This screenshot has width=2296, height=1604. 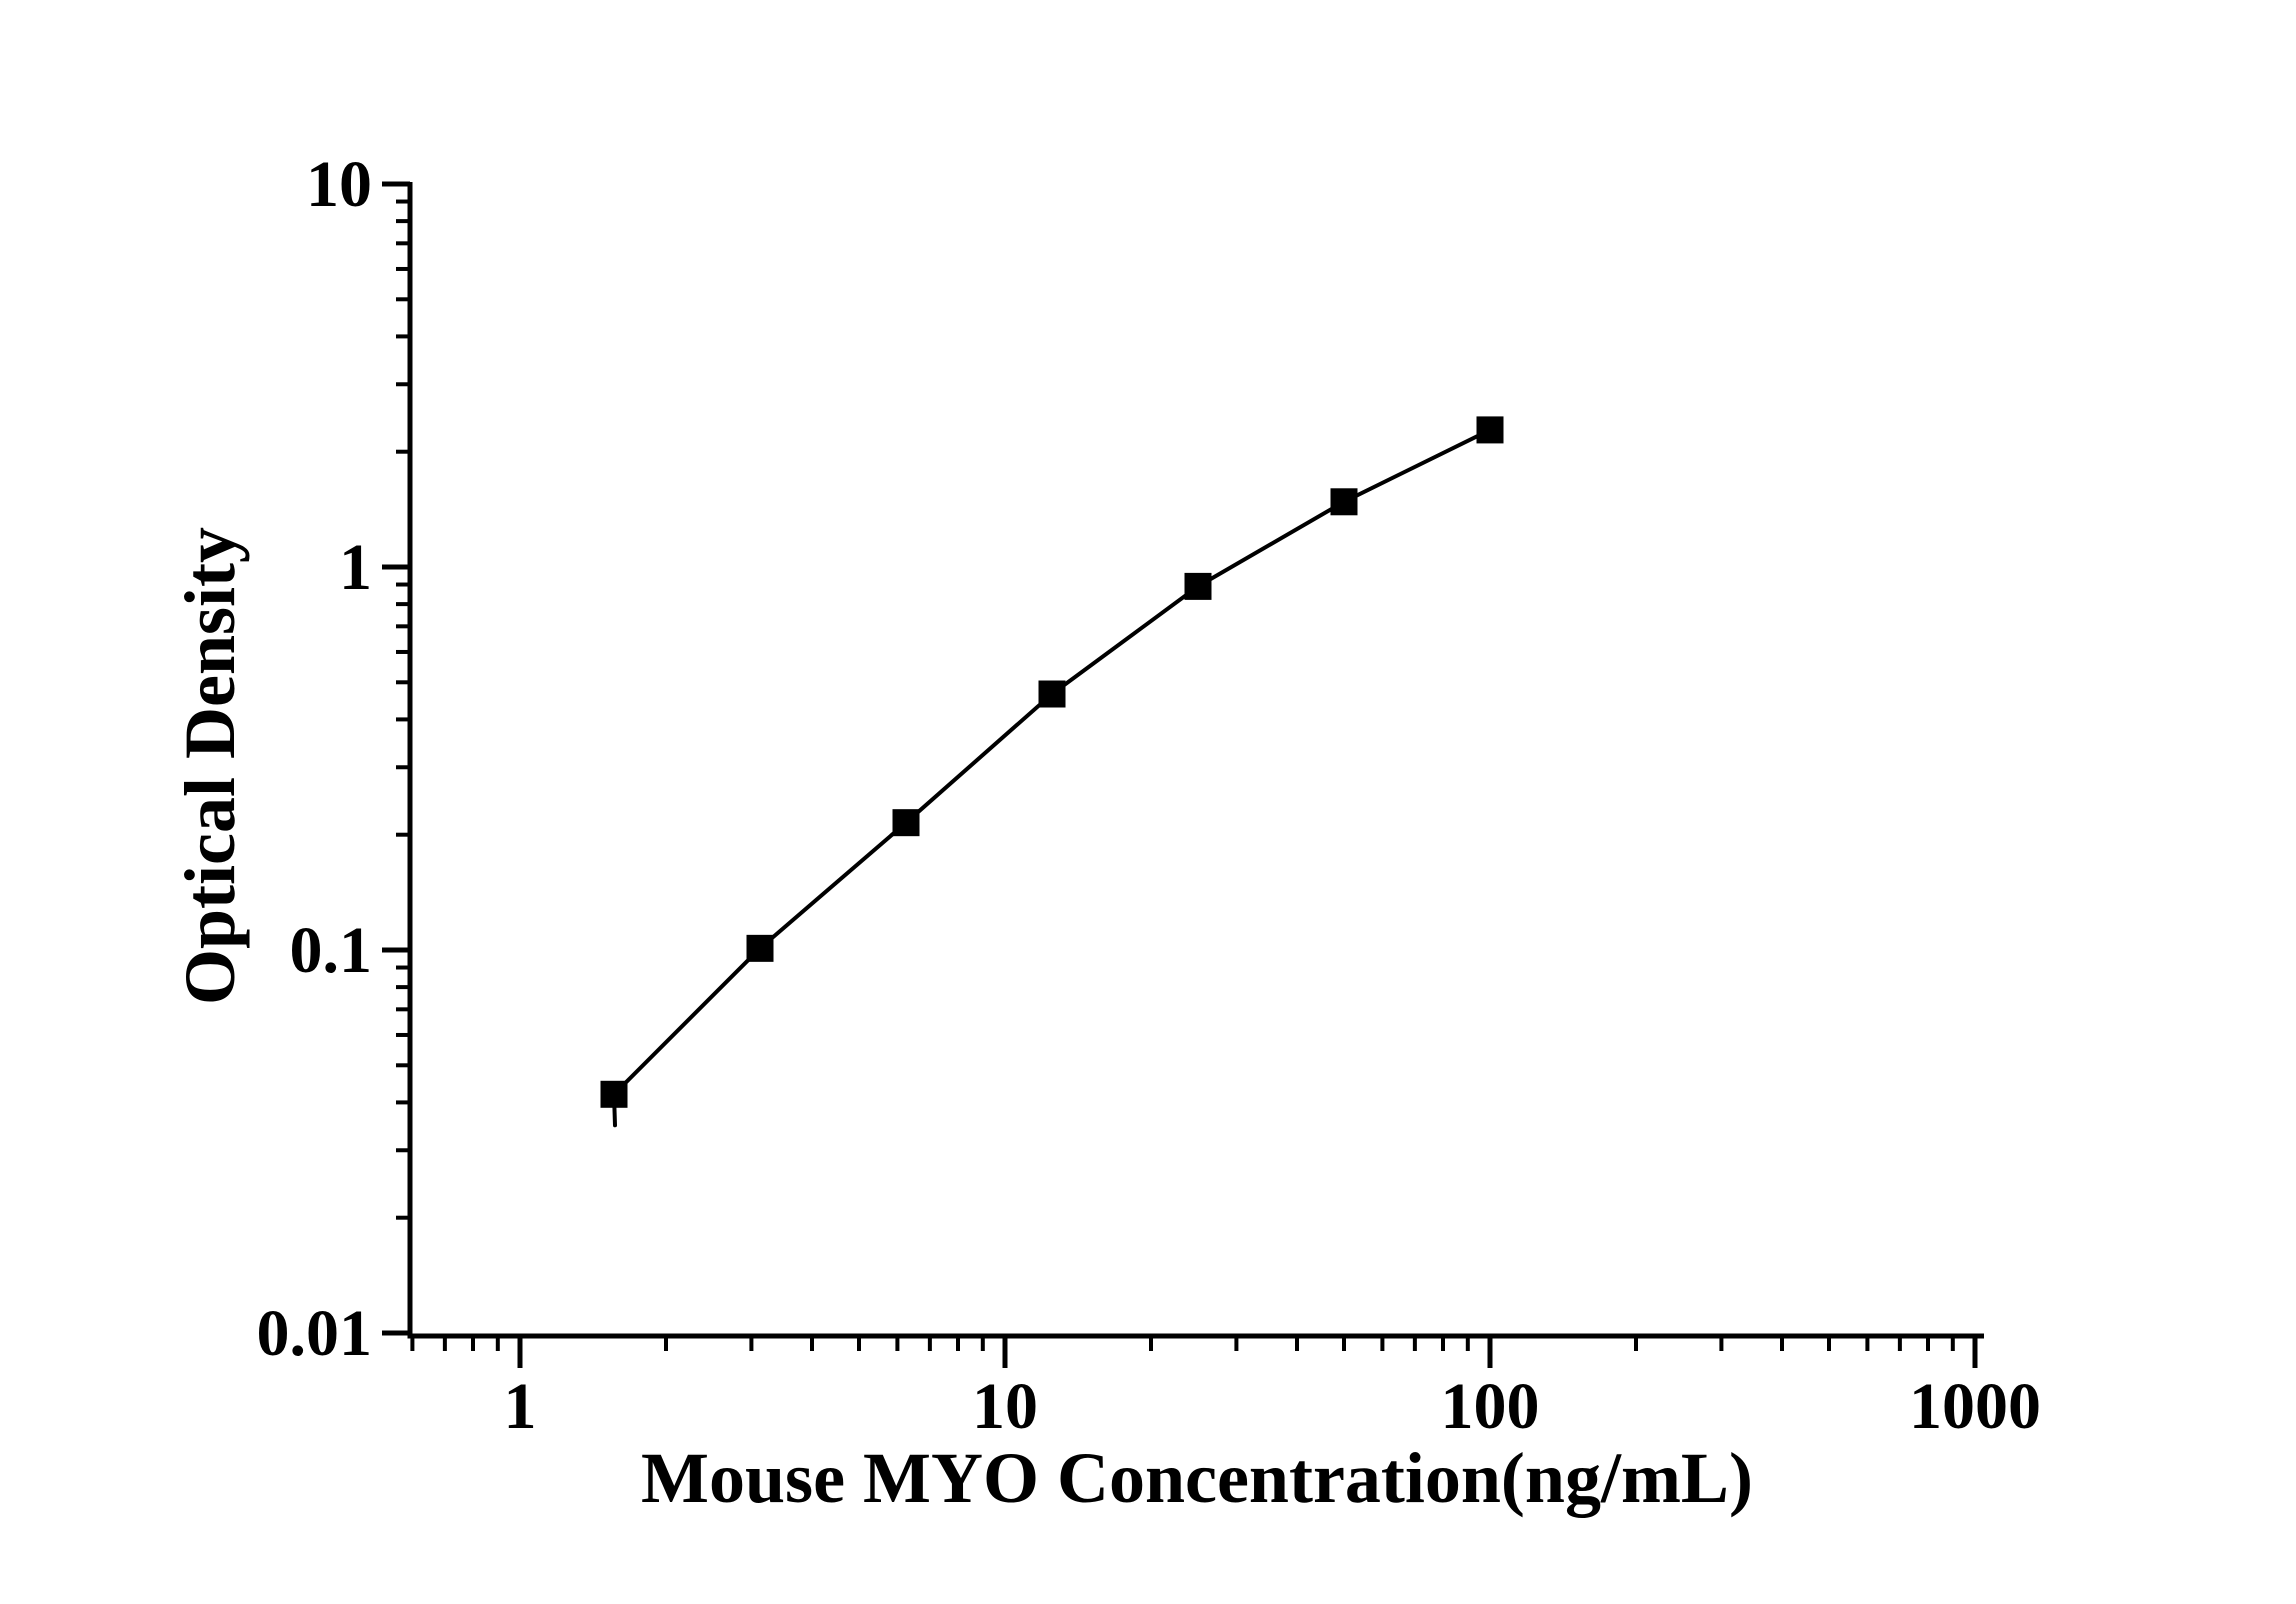 I want to click on x-axis-title: Mouse MYO Concentration(ng/mL), so click(x=1197, y=1478).